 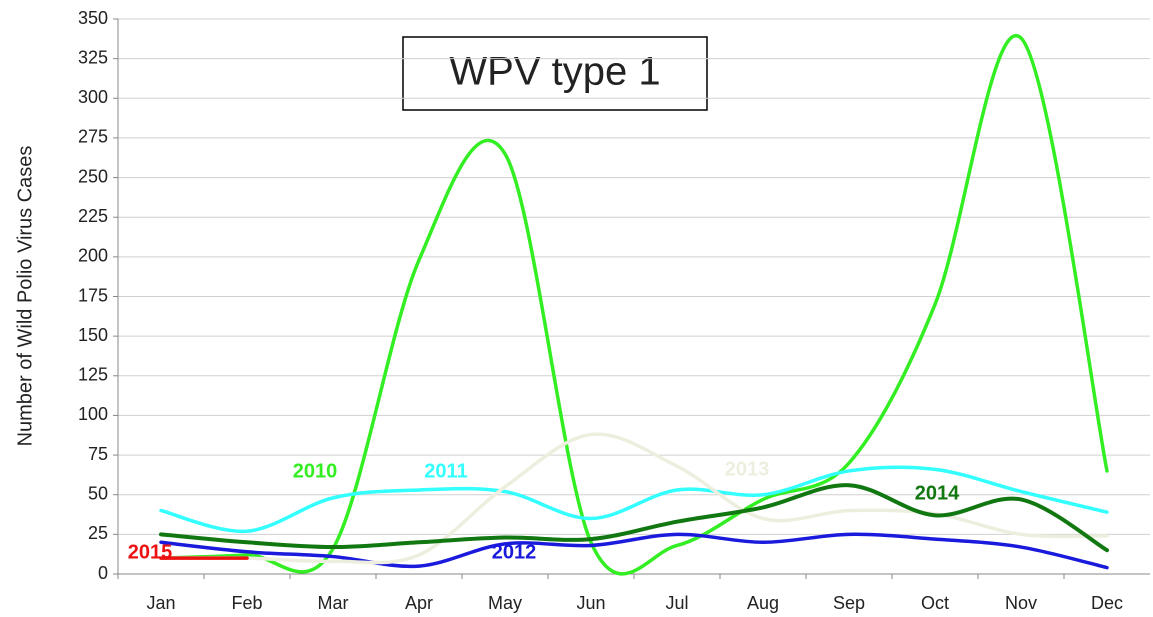 I want to click on y-tick-label: 100, so click(x=93, y=414).